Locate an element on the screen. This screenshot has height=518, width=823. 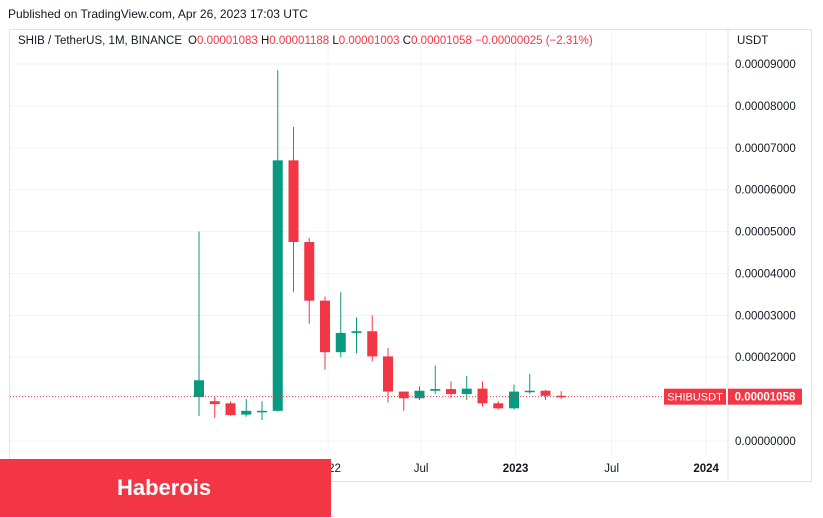
y-tick-label: 0.00007000 is located at coordinates (765, 149).